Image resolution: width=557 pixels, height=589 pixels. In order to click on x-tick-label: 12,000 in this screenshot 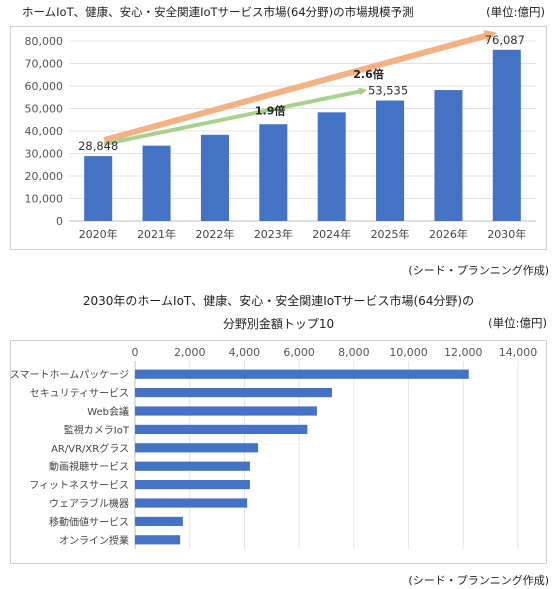, I will do `click(463, 352)`.